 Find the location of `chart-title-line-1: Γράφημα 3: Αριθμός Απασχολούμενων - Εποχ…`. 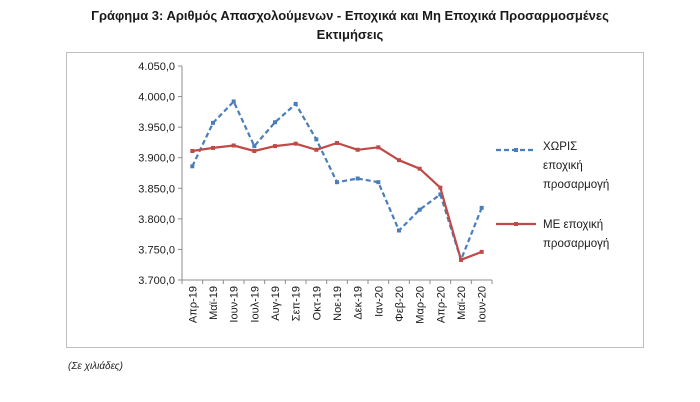

chart-title-line-1: Γράφημα 3: Αριθμός Απασχολούμενων - Εποχ… is located at coordinates (350, 15).